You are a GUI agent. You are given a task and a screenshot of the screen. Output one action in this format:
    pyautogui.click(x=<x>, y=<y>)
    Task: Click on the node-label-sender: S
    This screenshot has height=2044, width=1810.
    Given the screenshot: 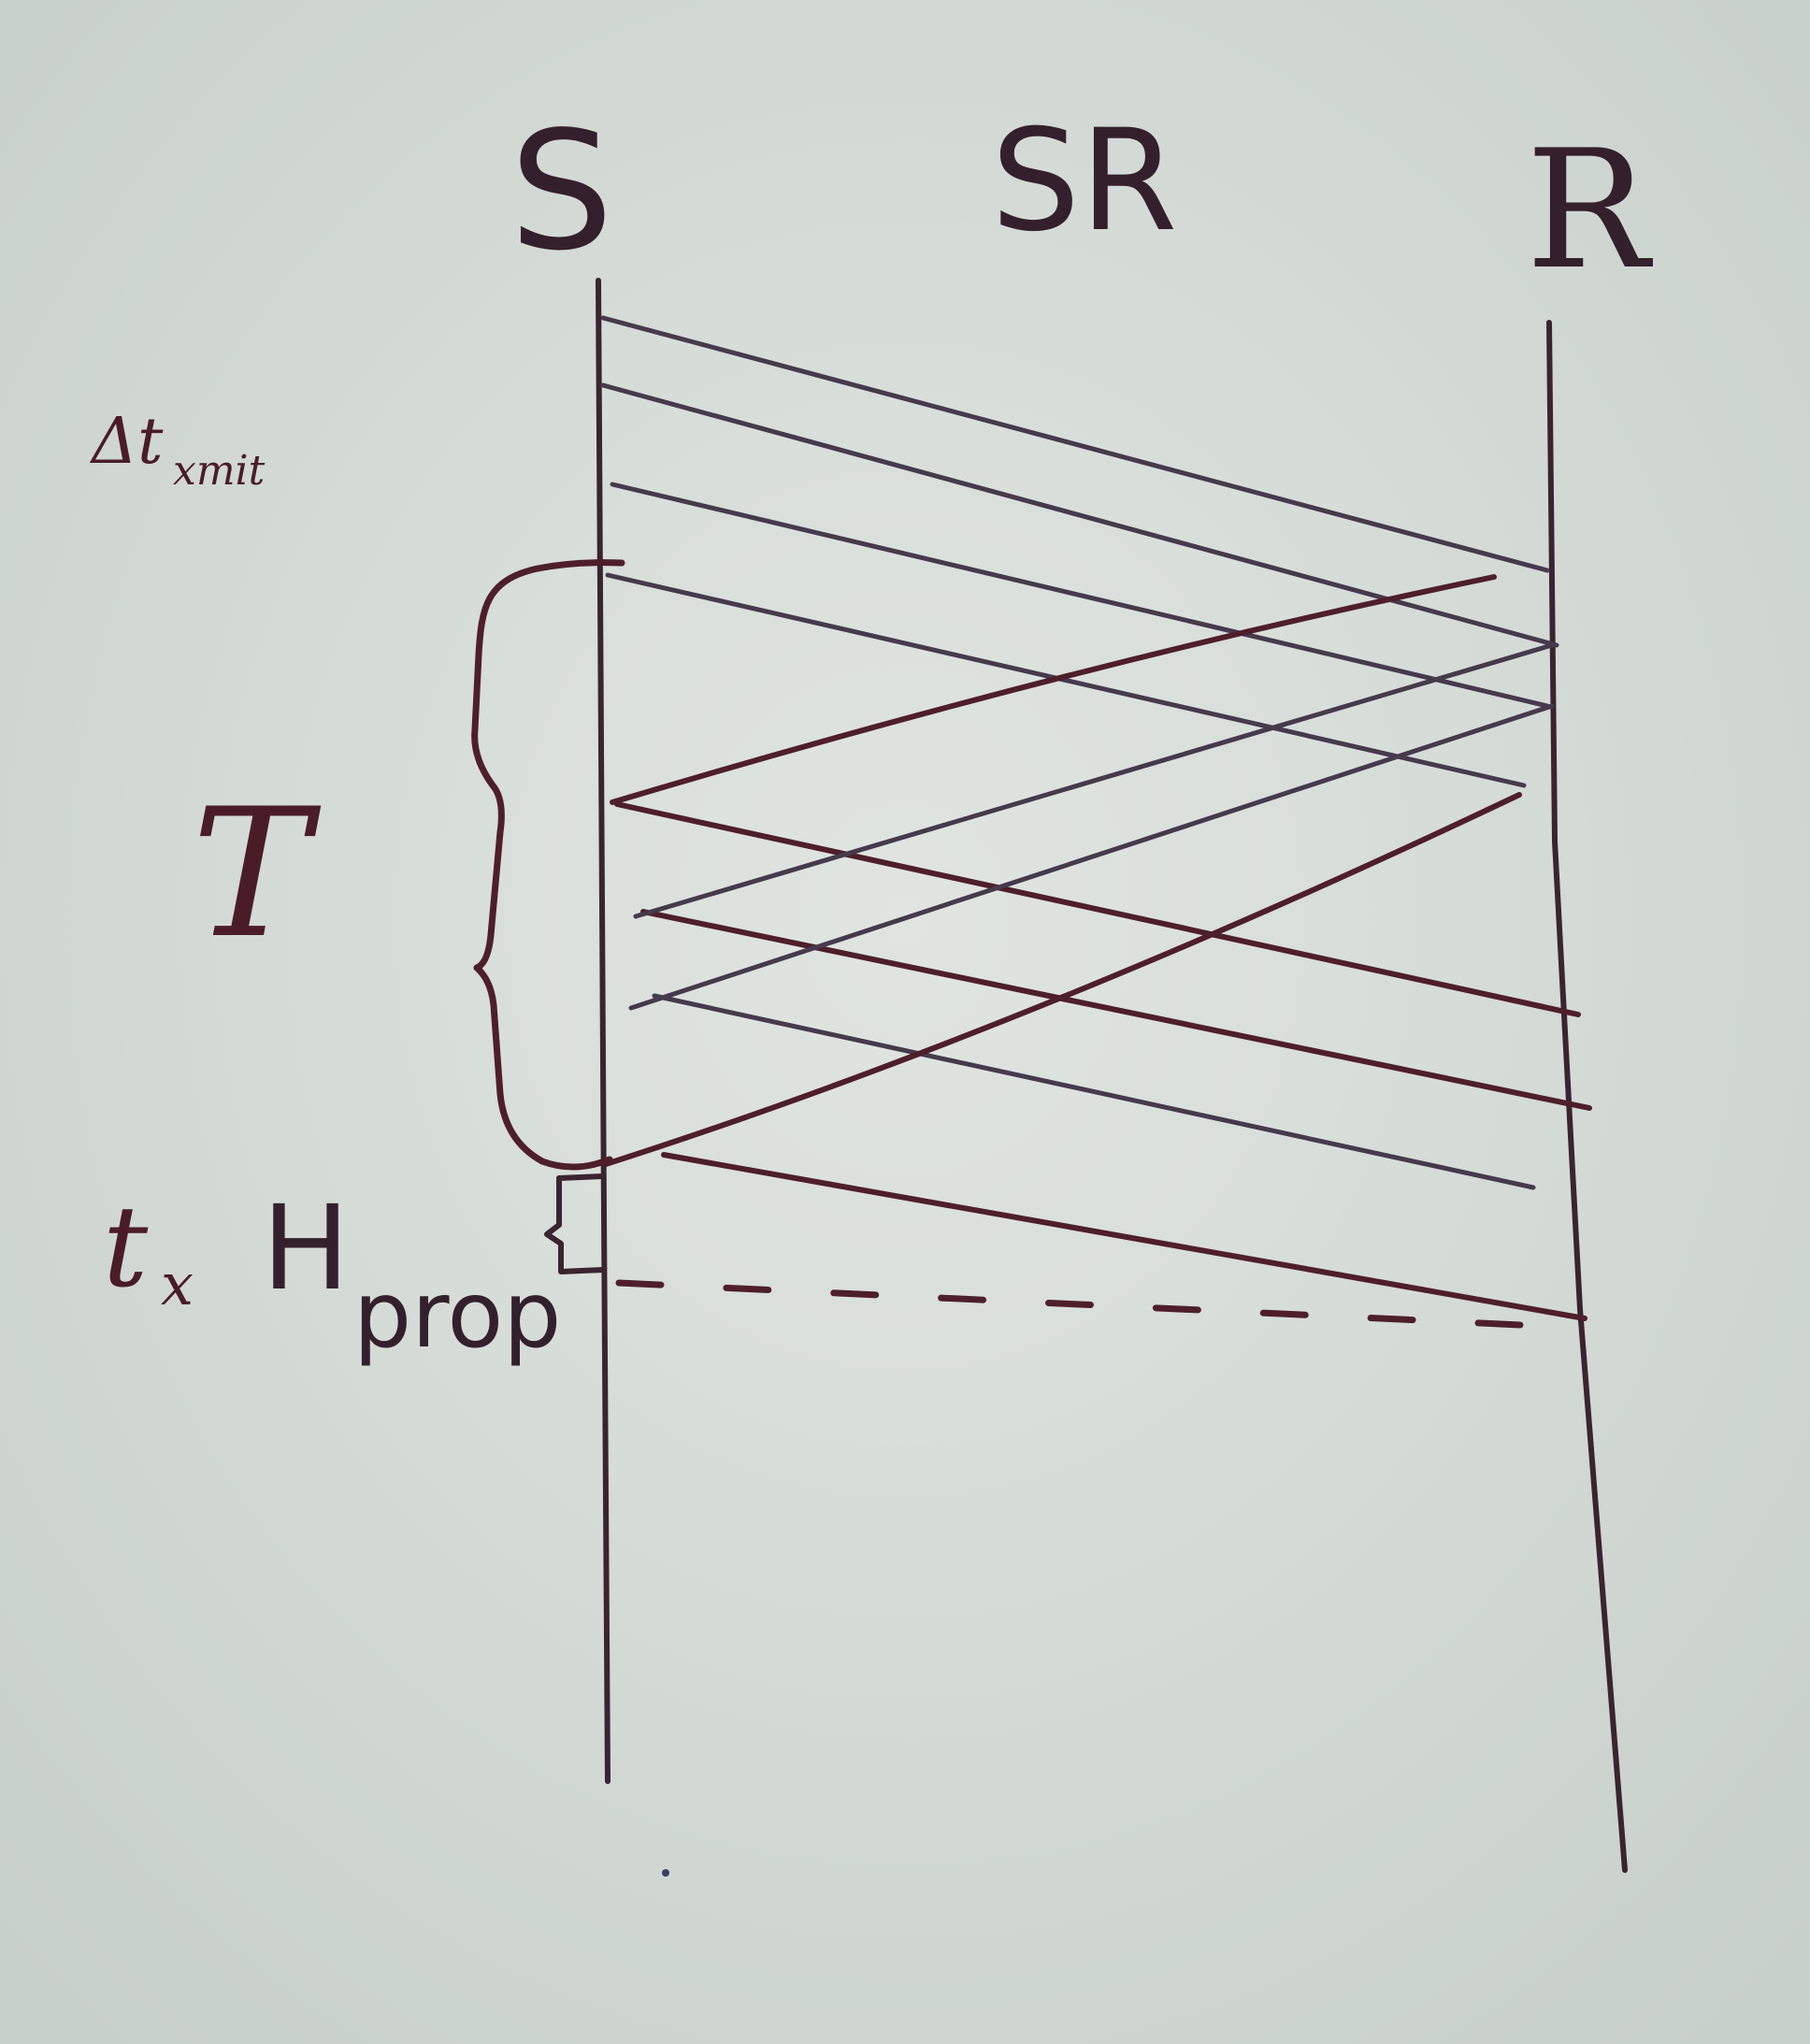 What is the action you would take?
    pyautogui.click(x=561, y=192)
    